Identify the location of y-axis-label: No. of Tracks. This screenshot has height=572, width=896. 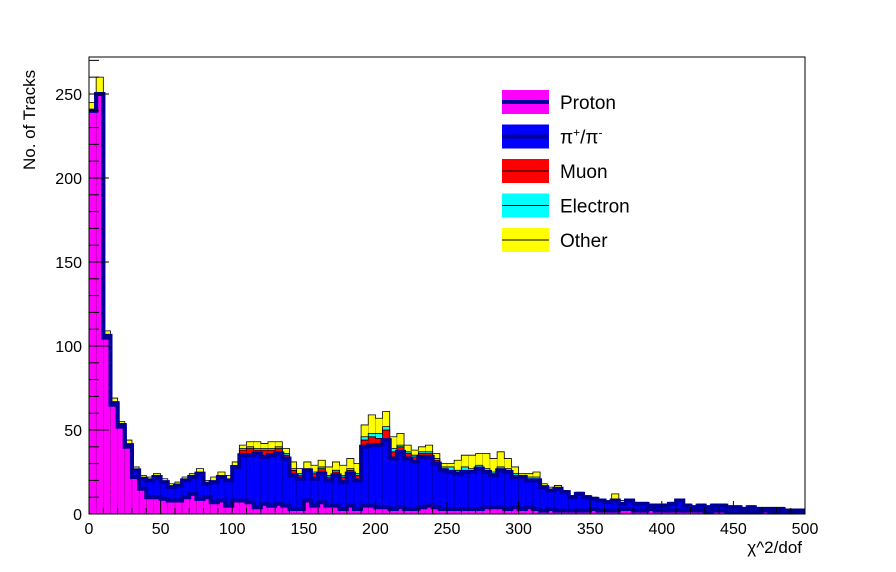
(29, 120).